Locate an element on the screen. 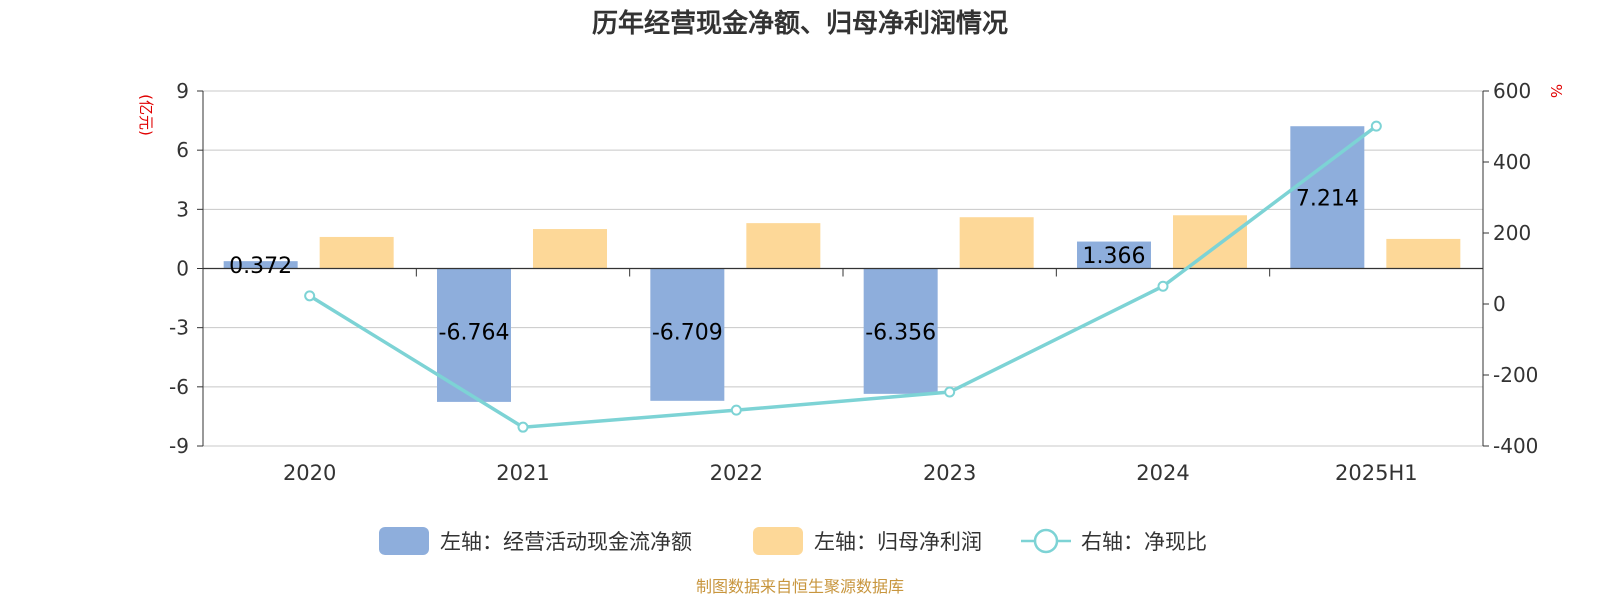 This screenshot has width=1600, height=604. left-tick-label: -9 is located at coordinates (179, 446).